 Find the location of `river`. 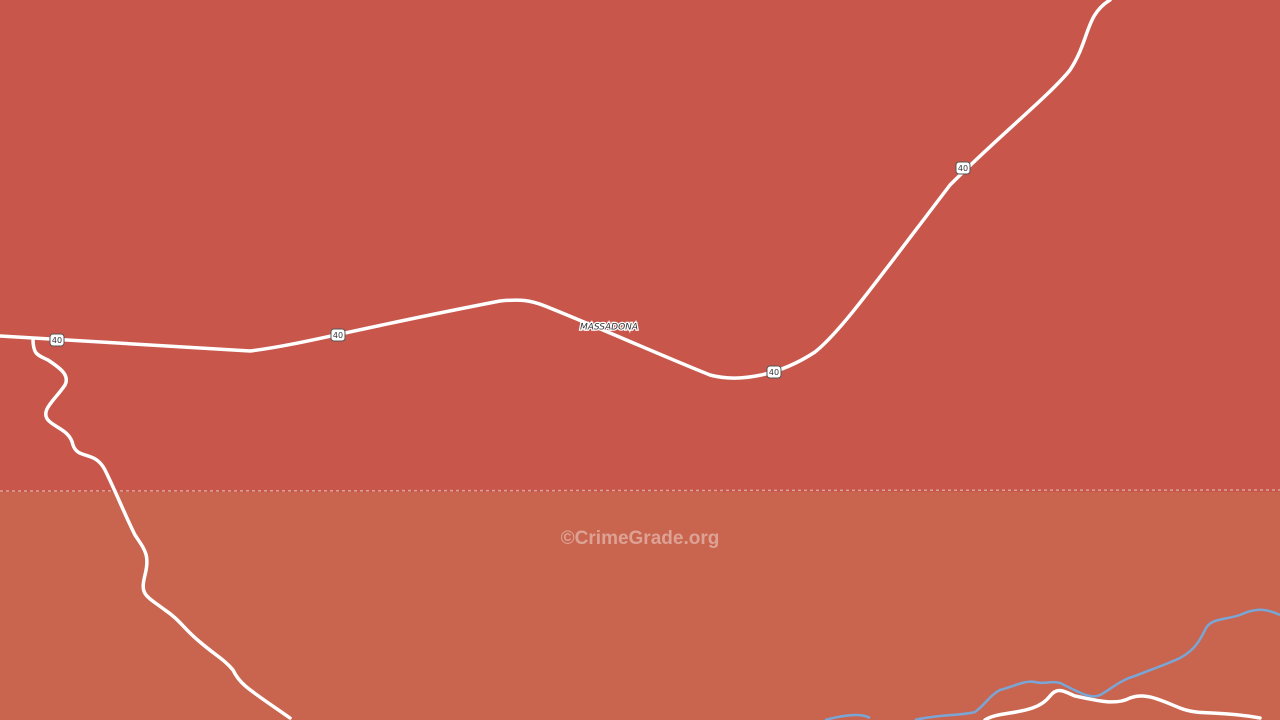

river is located at coordinates (1052, 664).